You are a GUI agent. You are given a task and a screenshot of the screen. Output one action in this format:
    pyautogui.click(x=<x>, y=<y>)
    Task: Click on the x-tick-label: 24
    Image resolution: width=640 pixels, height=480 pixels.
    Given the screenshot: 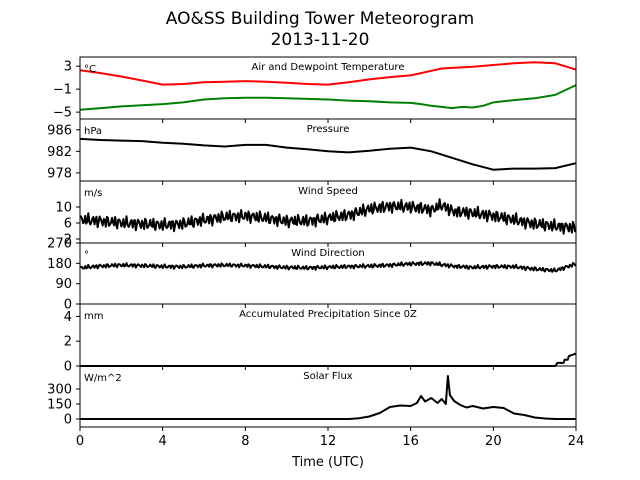 What is the action you would take?
    pyautogui.click(x=576, y=441)
    